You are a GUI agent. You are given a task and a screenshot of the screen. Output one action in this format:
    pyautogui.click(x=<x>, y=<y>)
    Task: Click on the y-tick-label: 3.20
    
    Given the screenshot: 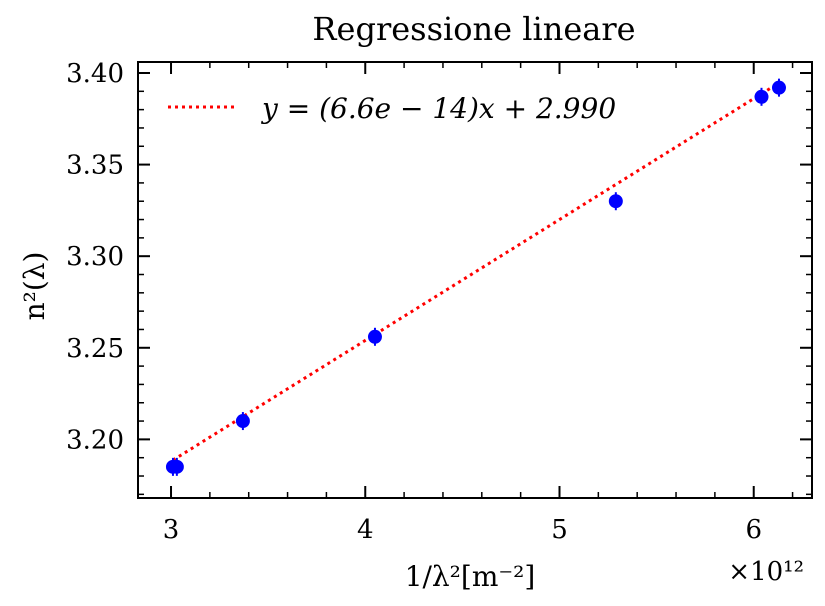 What is the action you would take?
    pyautogui.click(x=95, y=440)
    